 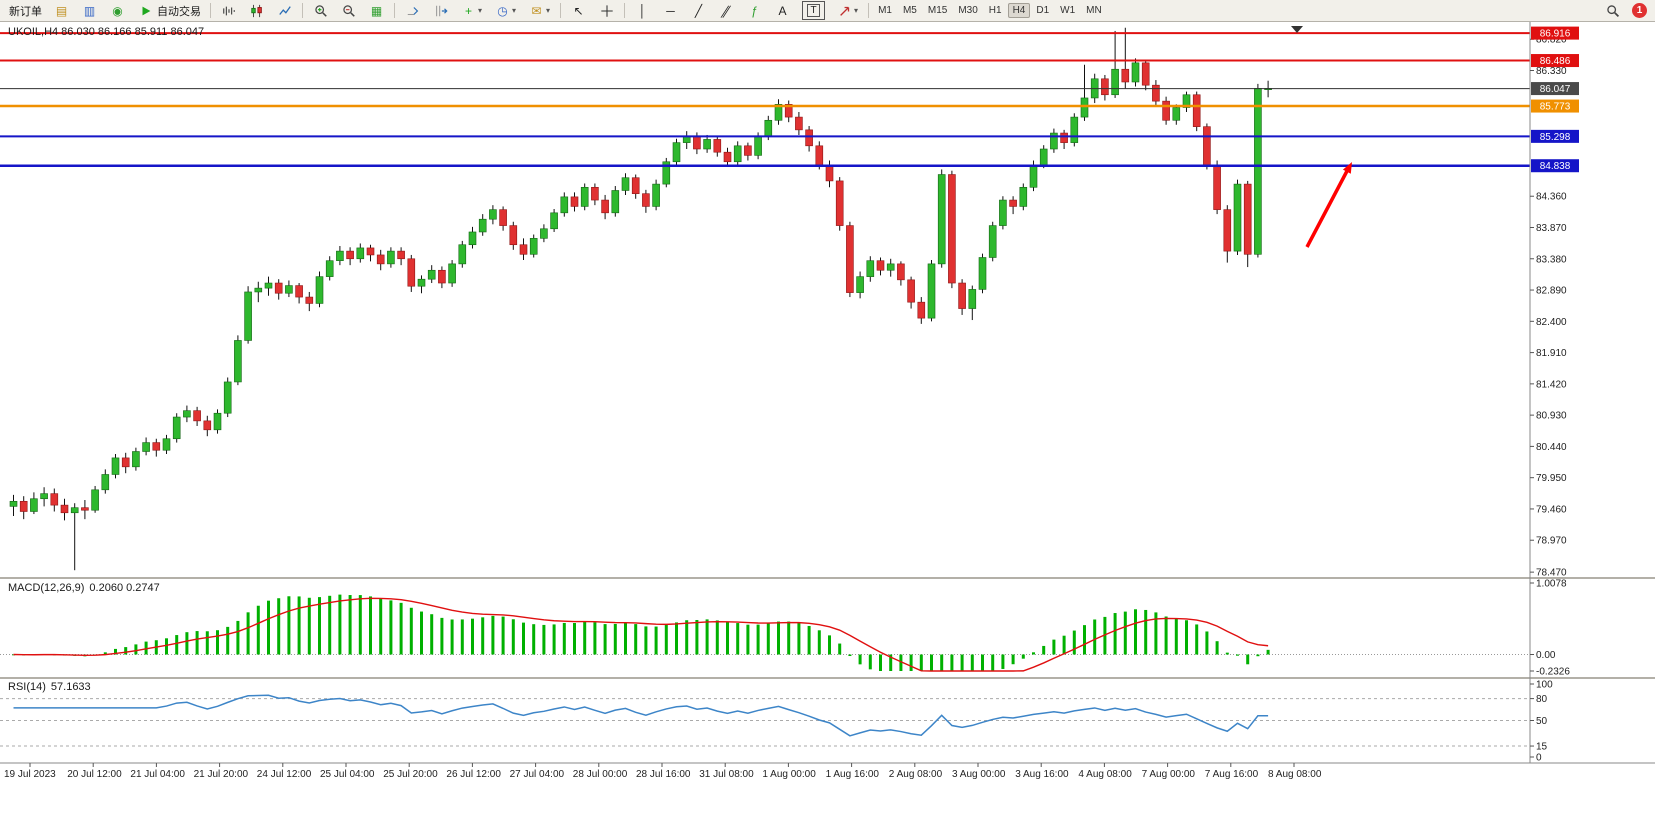 What do you see at coordinates (995, 10) in the screenshot?
I see `timeframe-h1-button: H1` at bounding box center [995, 10].